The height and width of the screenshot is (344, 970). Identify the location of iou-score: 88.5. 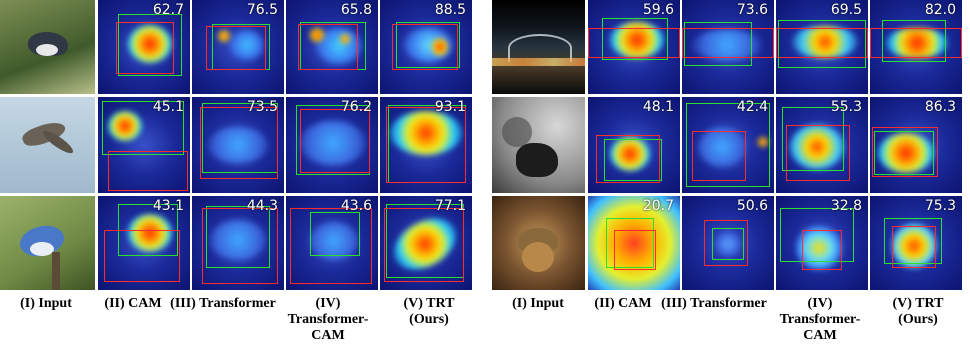
(450, 10).